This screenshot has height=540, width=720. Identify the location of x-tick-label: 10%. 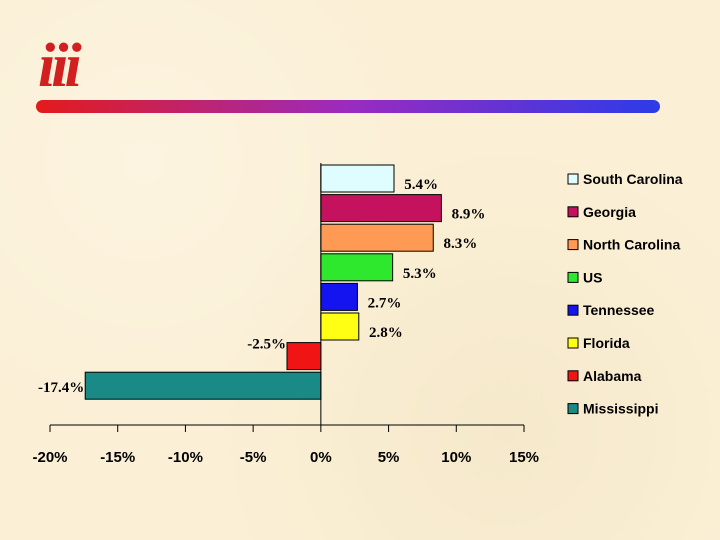
(456, 457).